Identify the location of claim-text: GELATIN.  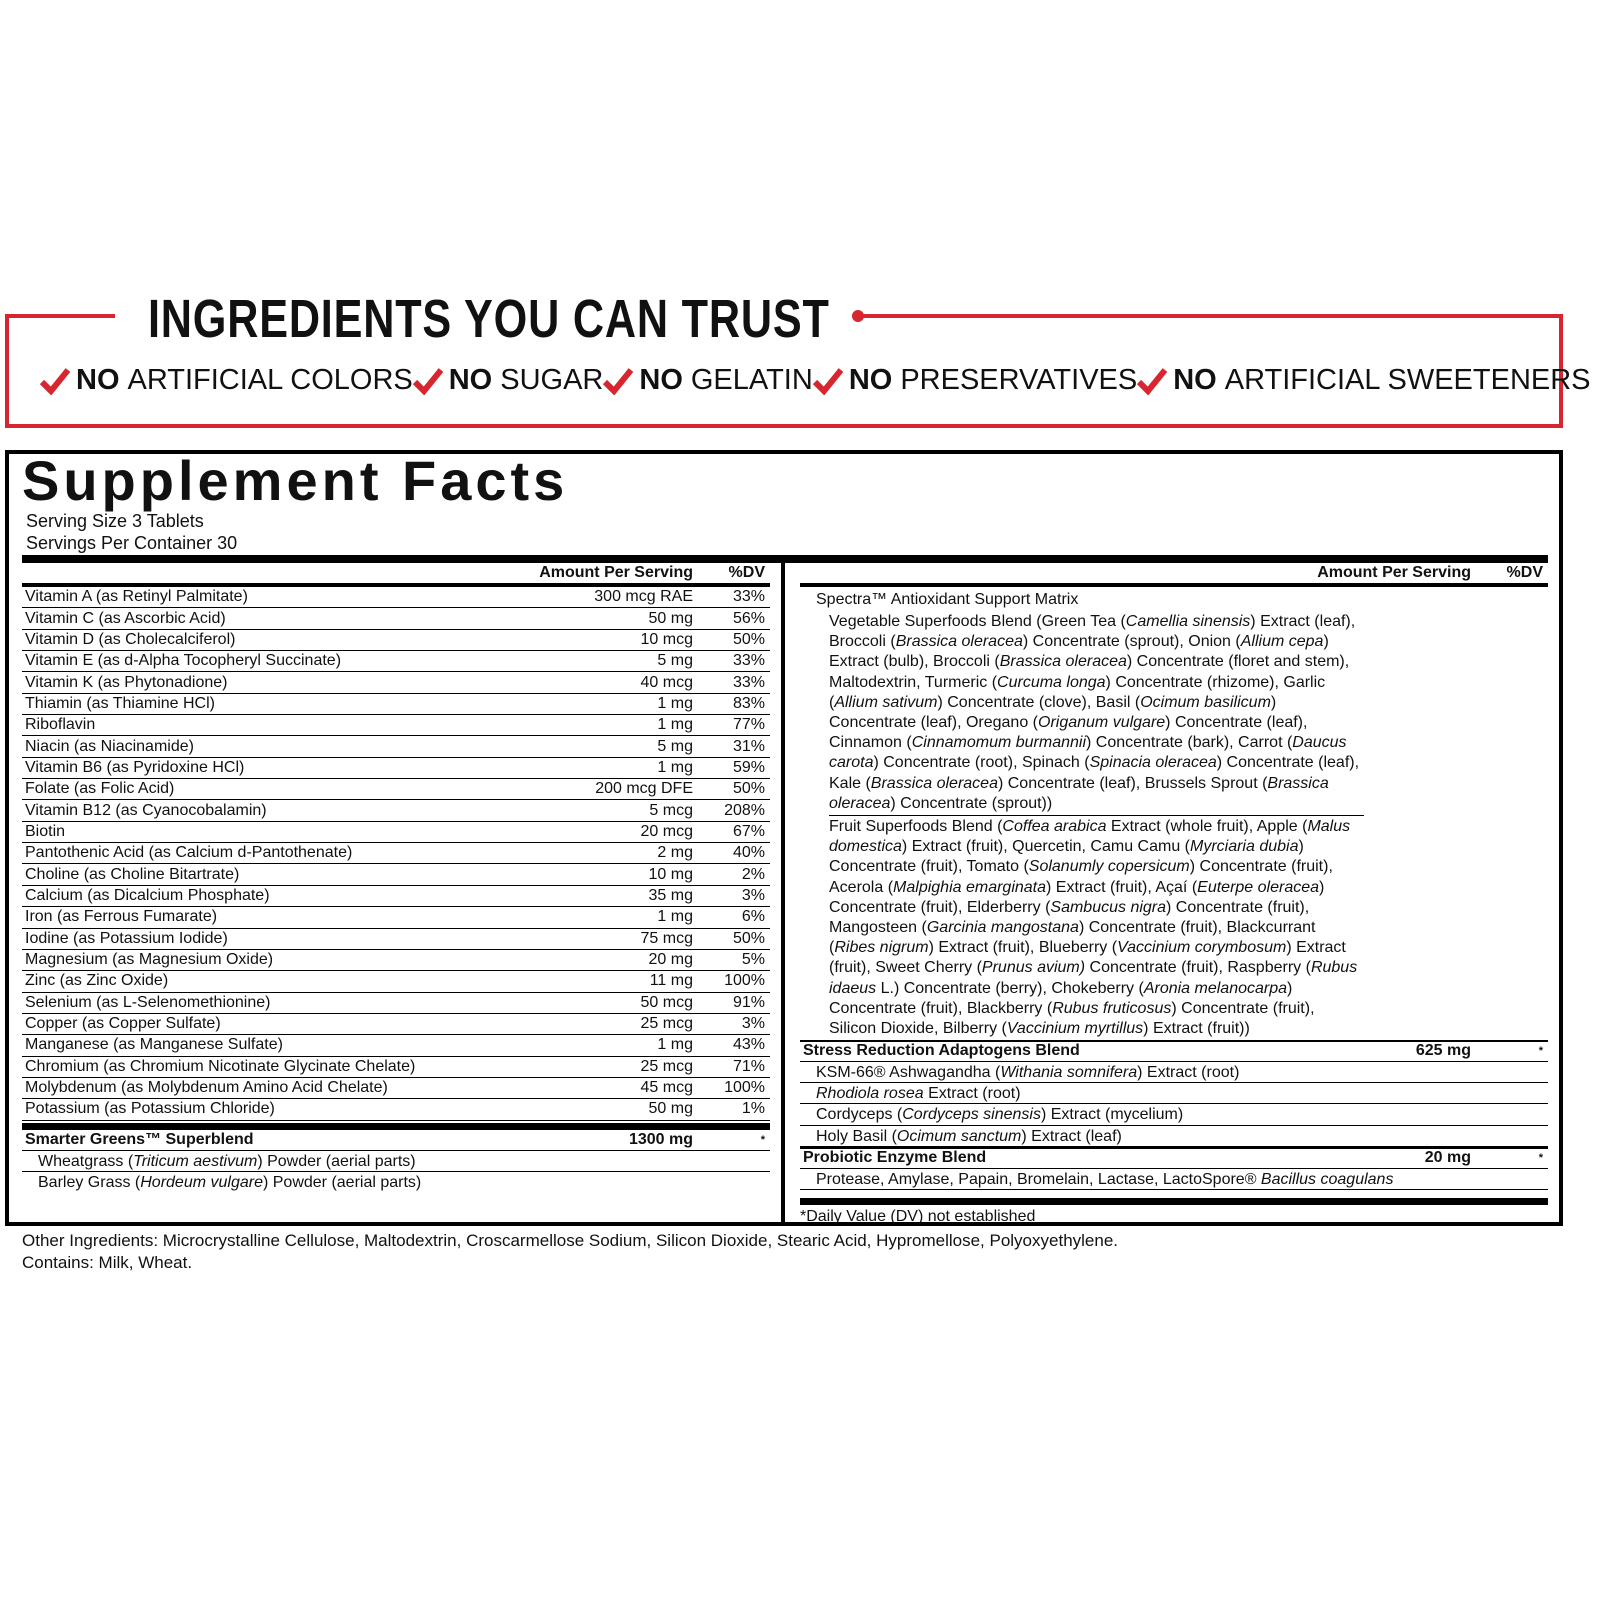
(751, 380).